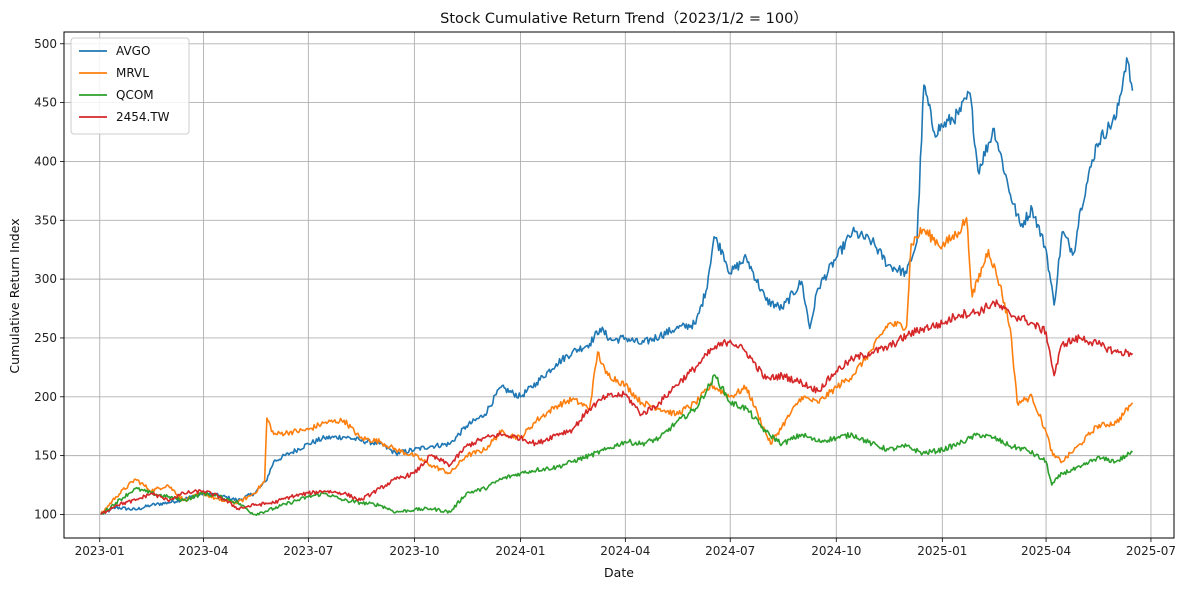 The width and height of the screenshot is (1185, 590). What do you see at coordinates (45, 161) in the screenshot?
I see `y-tick-label: 400` at bounding box center [45, 161].